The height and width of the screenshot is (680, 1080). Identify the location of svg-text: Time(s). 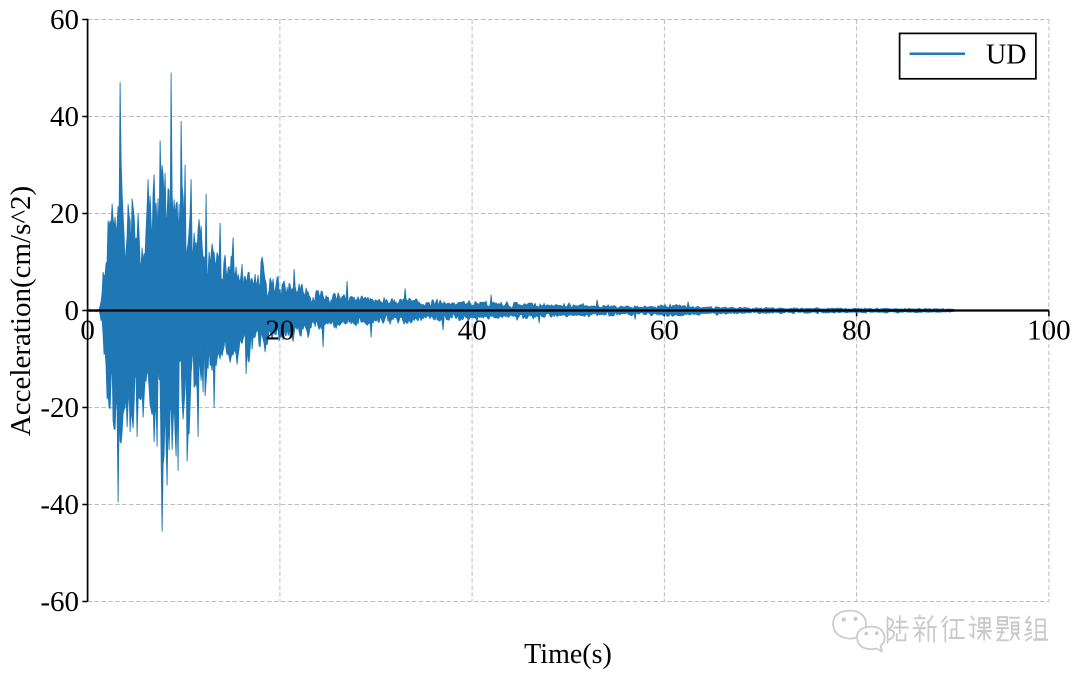
(568, 654).